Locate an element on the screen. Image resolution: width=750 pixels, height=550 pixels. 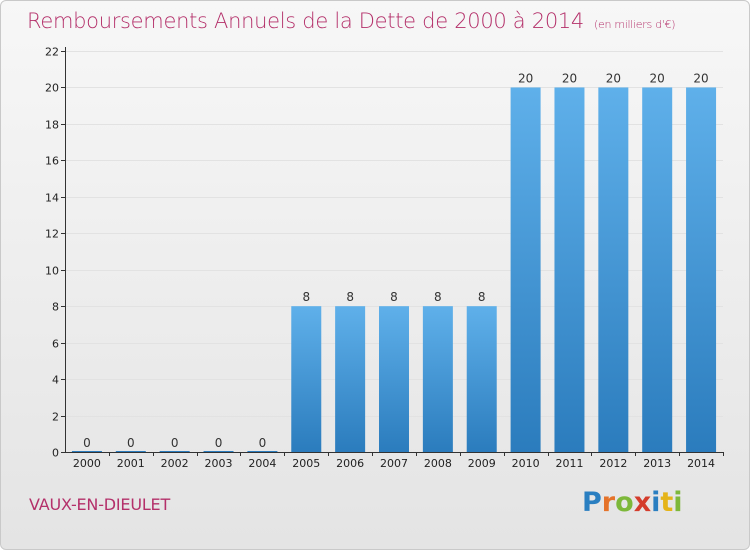
x-tick-label: 2013 is located at coordinates (657, 463).